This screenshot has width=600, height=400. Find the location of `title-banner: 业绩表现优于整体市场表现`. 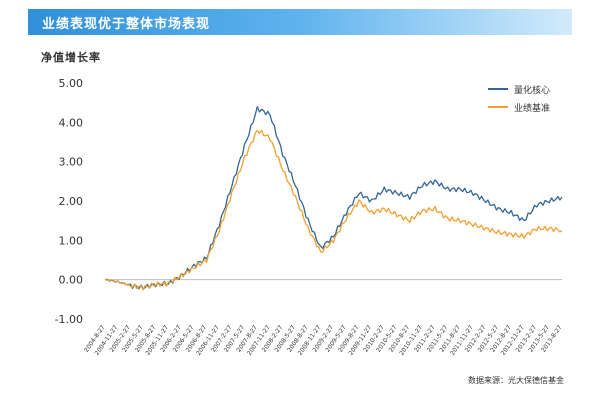

title-banner: 业绩表现优于整体市场表现 is located at coordinates (300, 22).